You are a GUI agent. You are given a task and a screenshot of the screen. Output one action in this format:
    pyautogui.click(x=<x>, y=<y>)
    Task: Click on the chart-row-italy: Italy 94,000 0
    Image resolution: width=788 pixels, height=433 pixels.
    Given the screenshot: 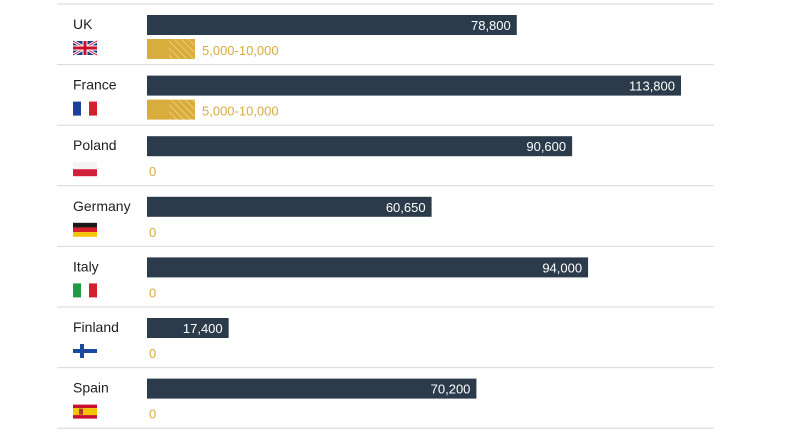 What is the action you would take?
    pyautogui.click(x=331, y=278)
    